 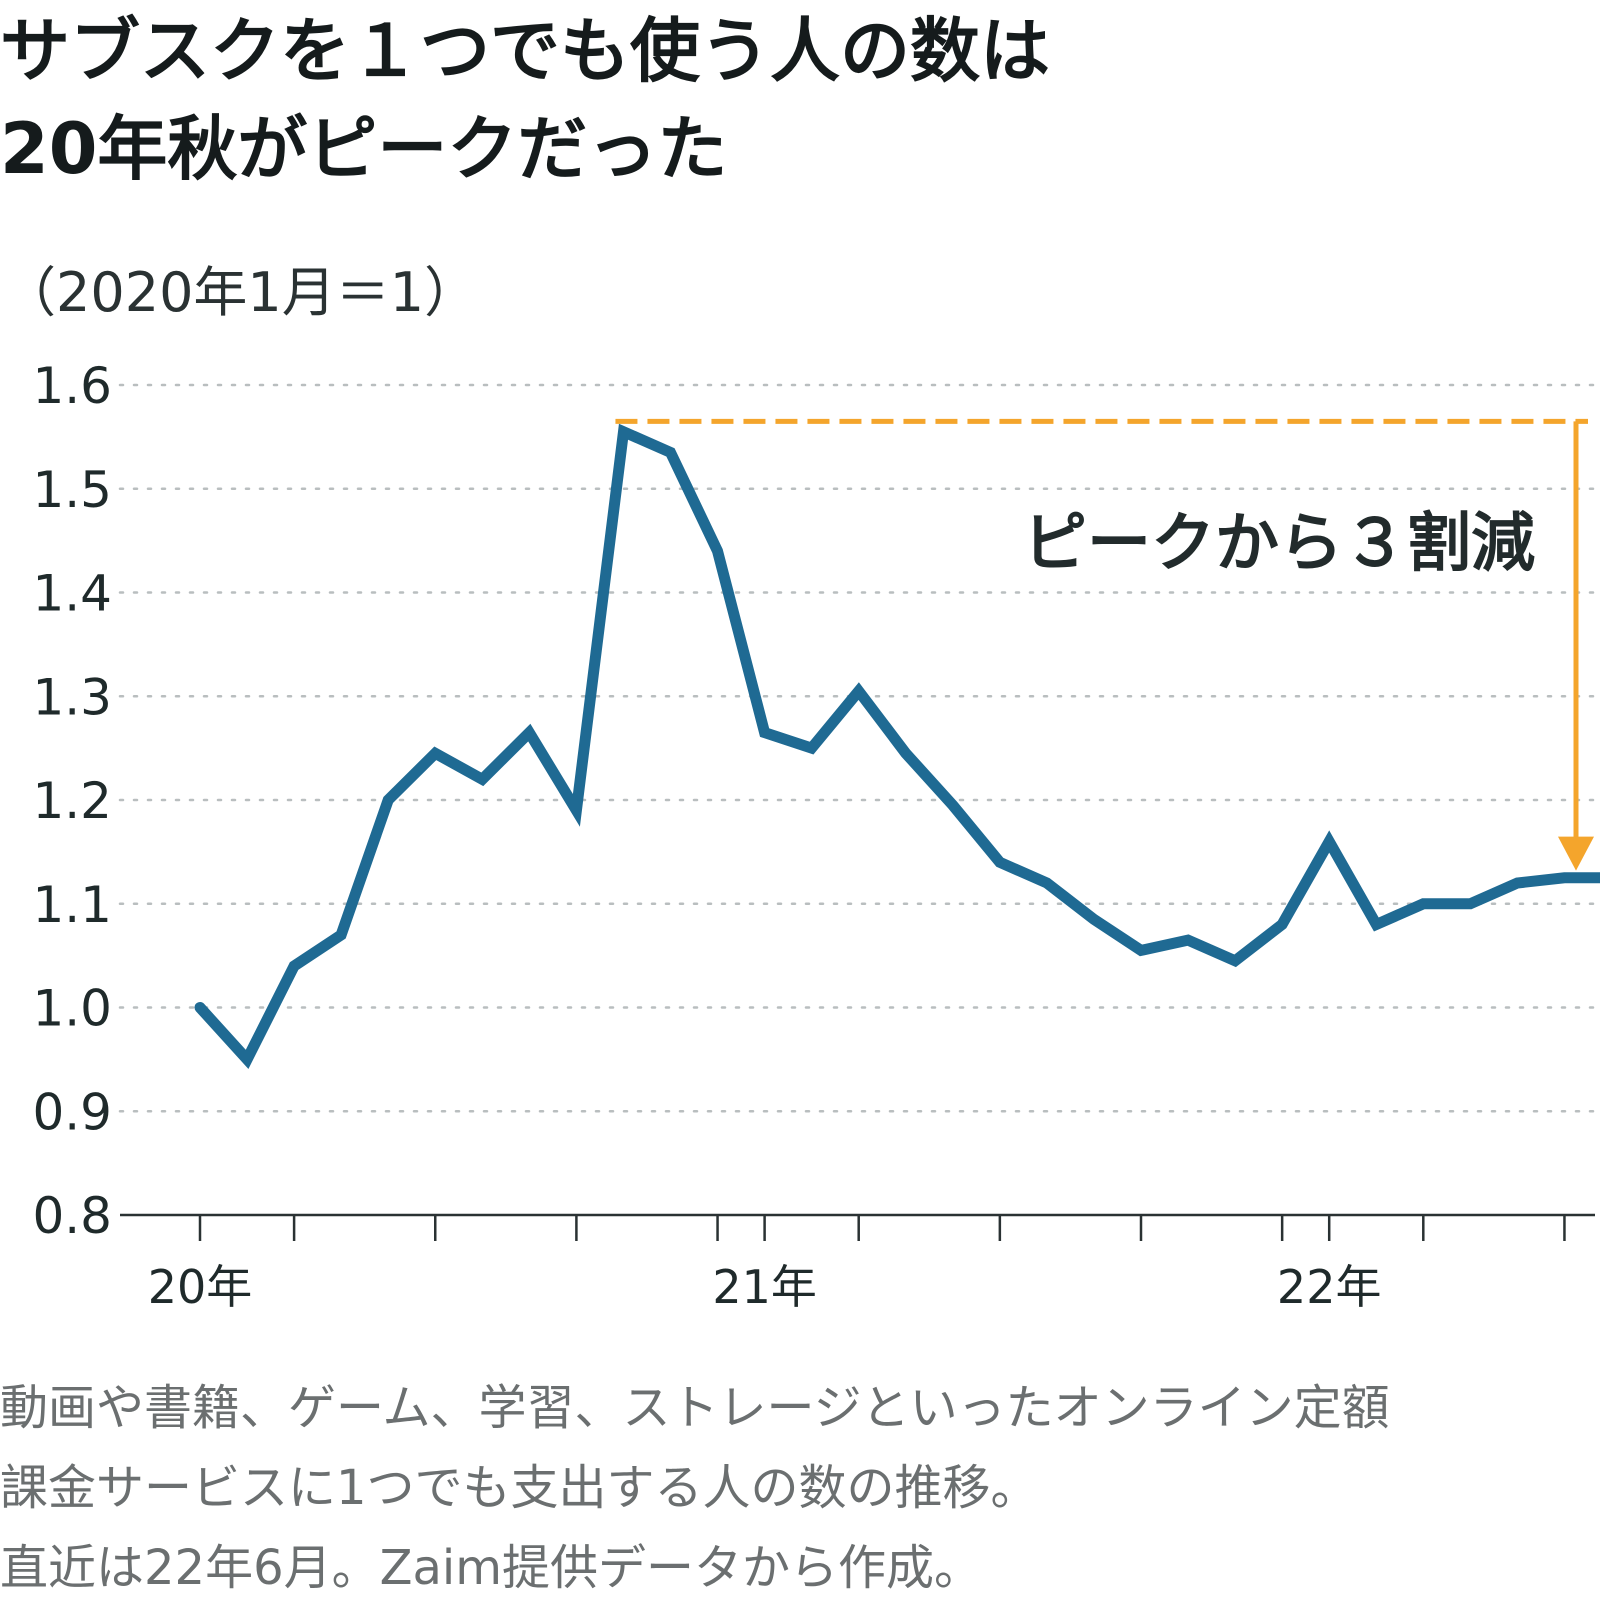 I want to click on title-line-1: サブスクを１つでも使う人の数は, so click(x=525, y=51).